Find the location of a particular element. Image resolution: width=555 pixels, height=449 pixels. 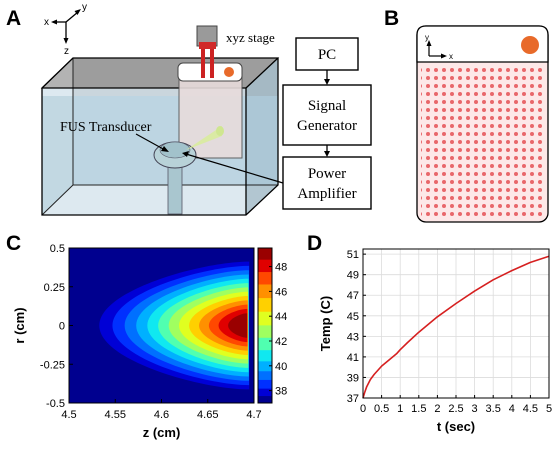

heatmap-ylabel: r (cm) is located at coordinates (19, 325).